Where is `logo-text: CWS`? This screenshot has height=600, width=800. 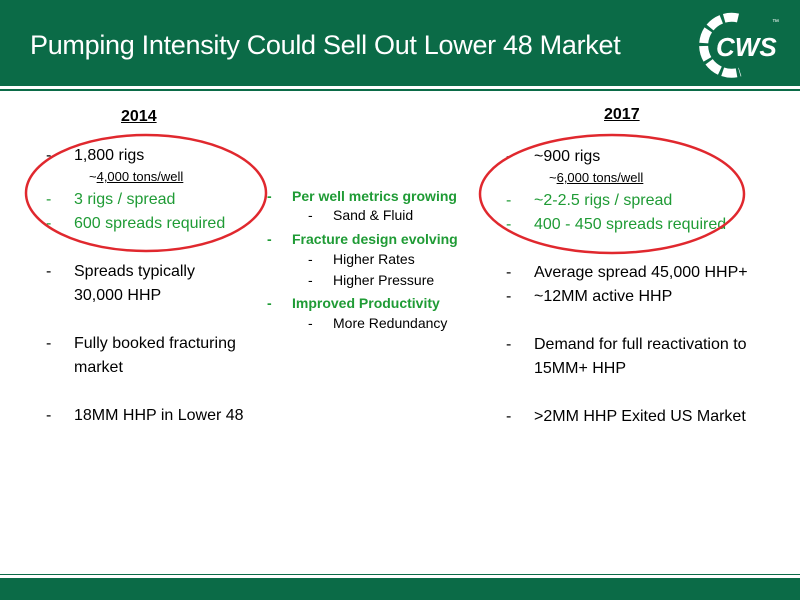 logo-text: CWS is located at coordinates (746, 47).